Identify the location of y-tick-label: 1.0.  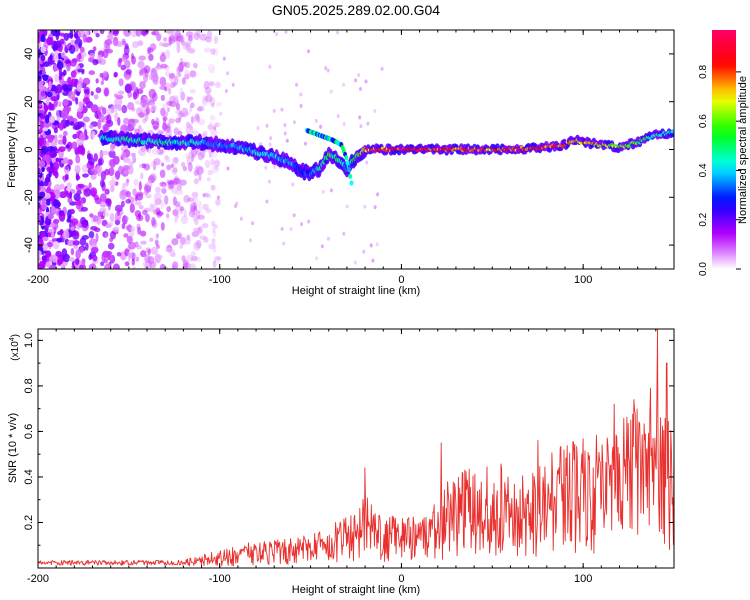
(29, 340).